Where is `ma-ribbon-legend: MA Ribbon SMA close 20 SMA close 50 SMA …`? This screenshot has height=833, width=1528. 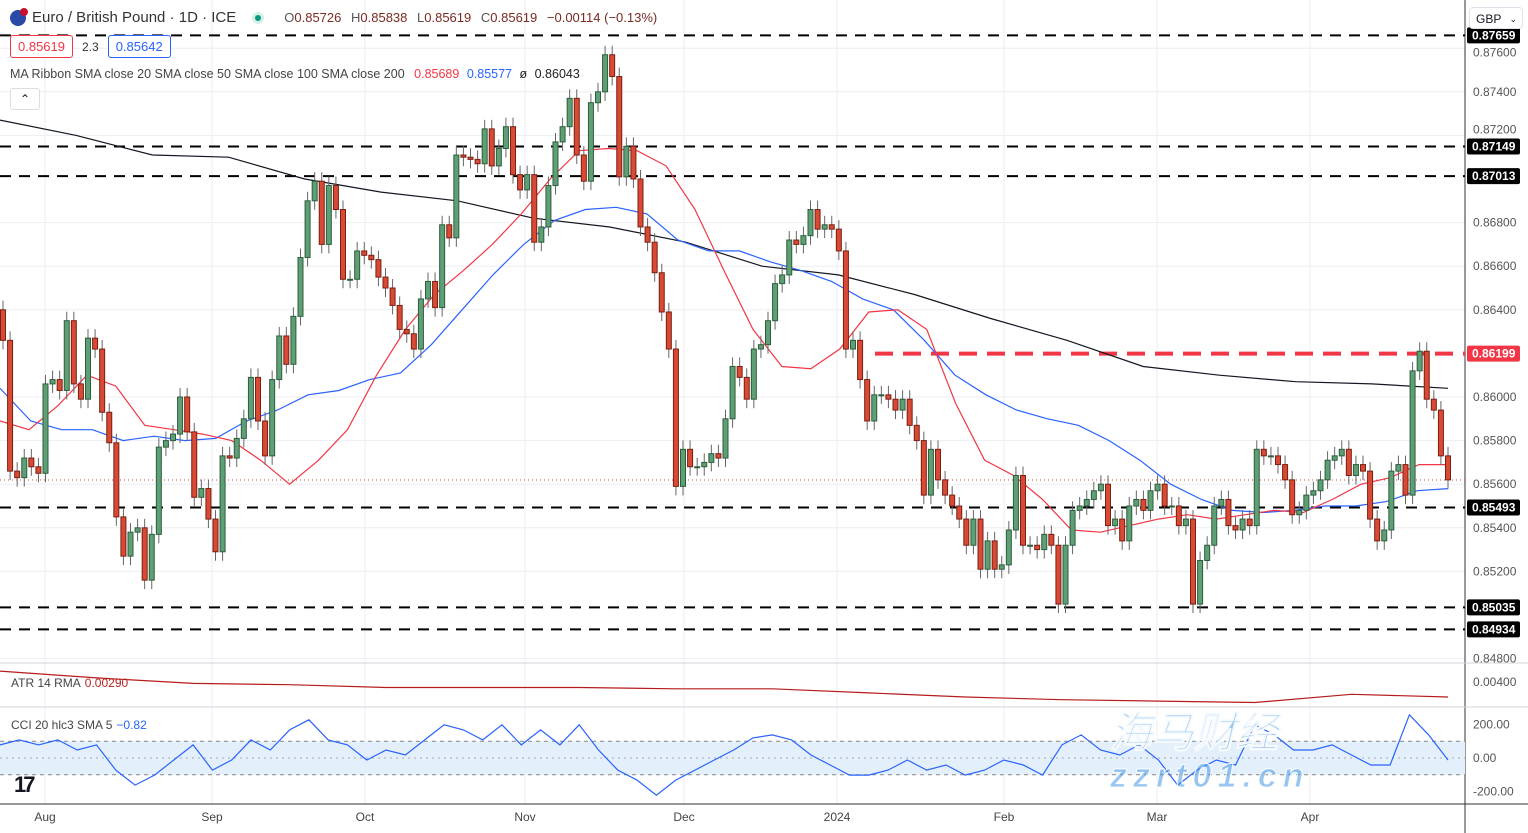 ma-ribbon-legend: MA Ribbon SMA close 20 SMA close 50 SMA … is located at coordinates (295, 74).